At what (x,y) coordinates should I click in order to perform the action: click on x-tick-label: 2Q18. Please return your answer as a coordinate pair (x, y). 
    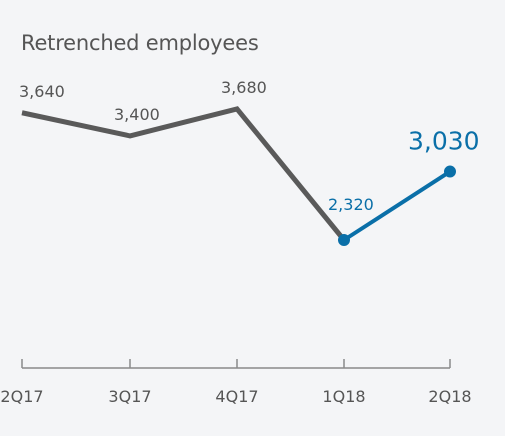
    Looking at the image, I should click on (449, 396).